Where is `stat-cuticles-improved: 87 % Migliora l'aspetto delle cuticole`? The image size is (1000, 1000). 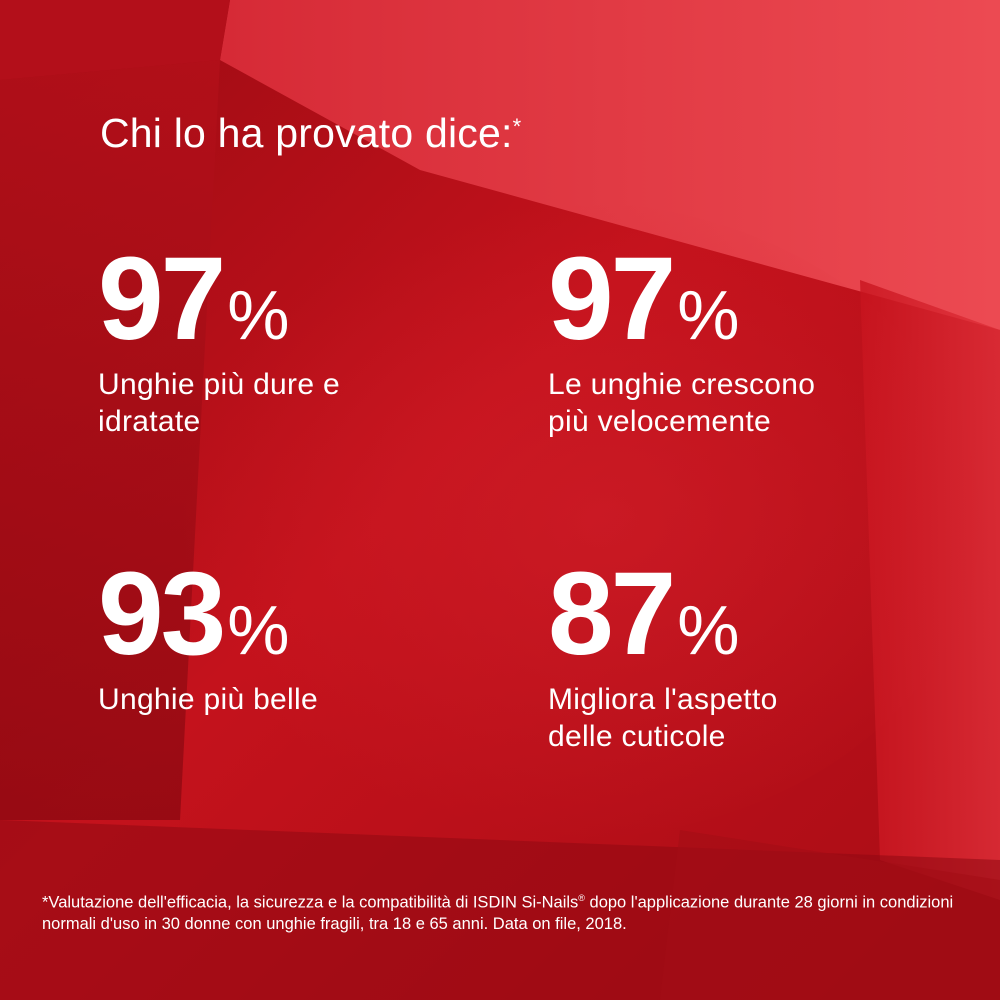
stat-cuticles-improved: 87 % Migliora l'aspetto delle cuticole is located at coordinates (748, 655).